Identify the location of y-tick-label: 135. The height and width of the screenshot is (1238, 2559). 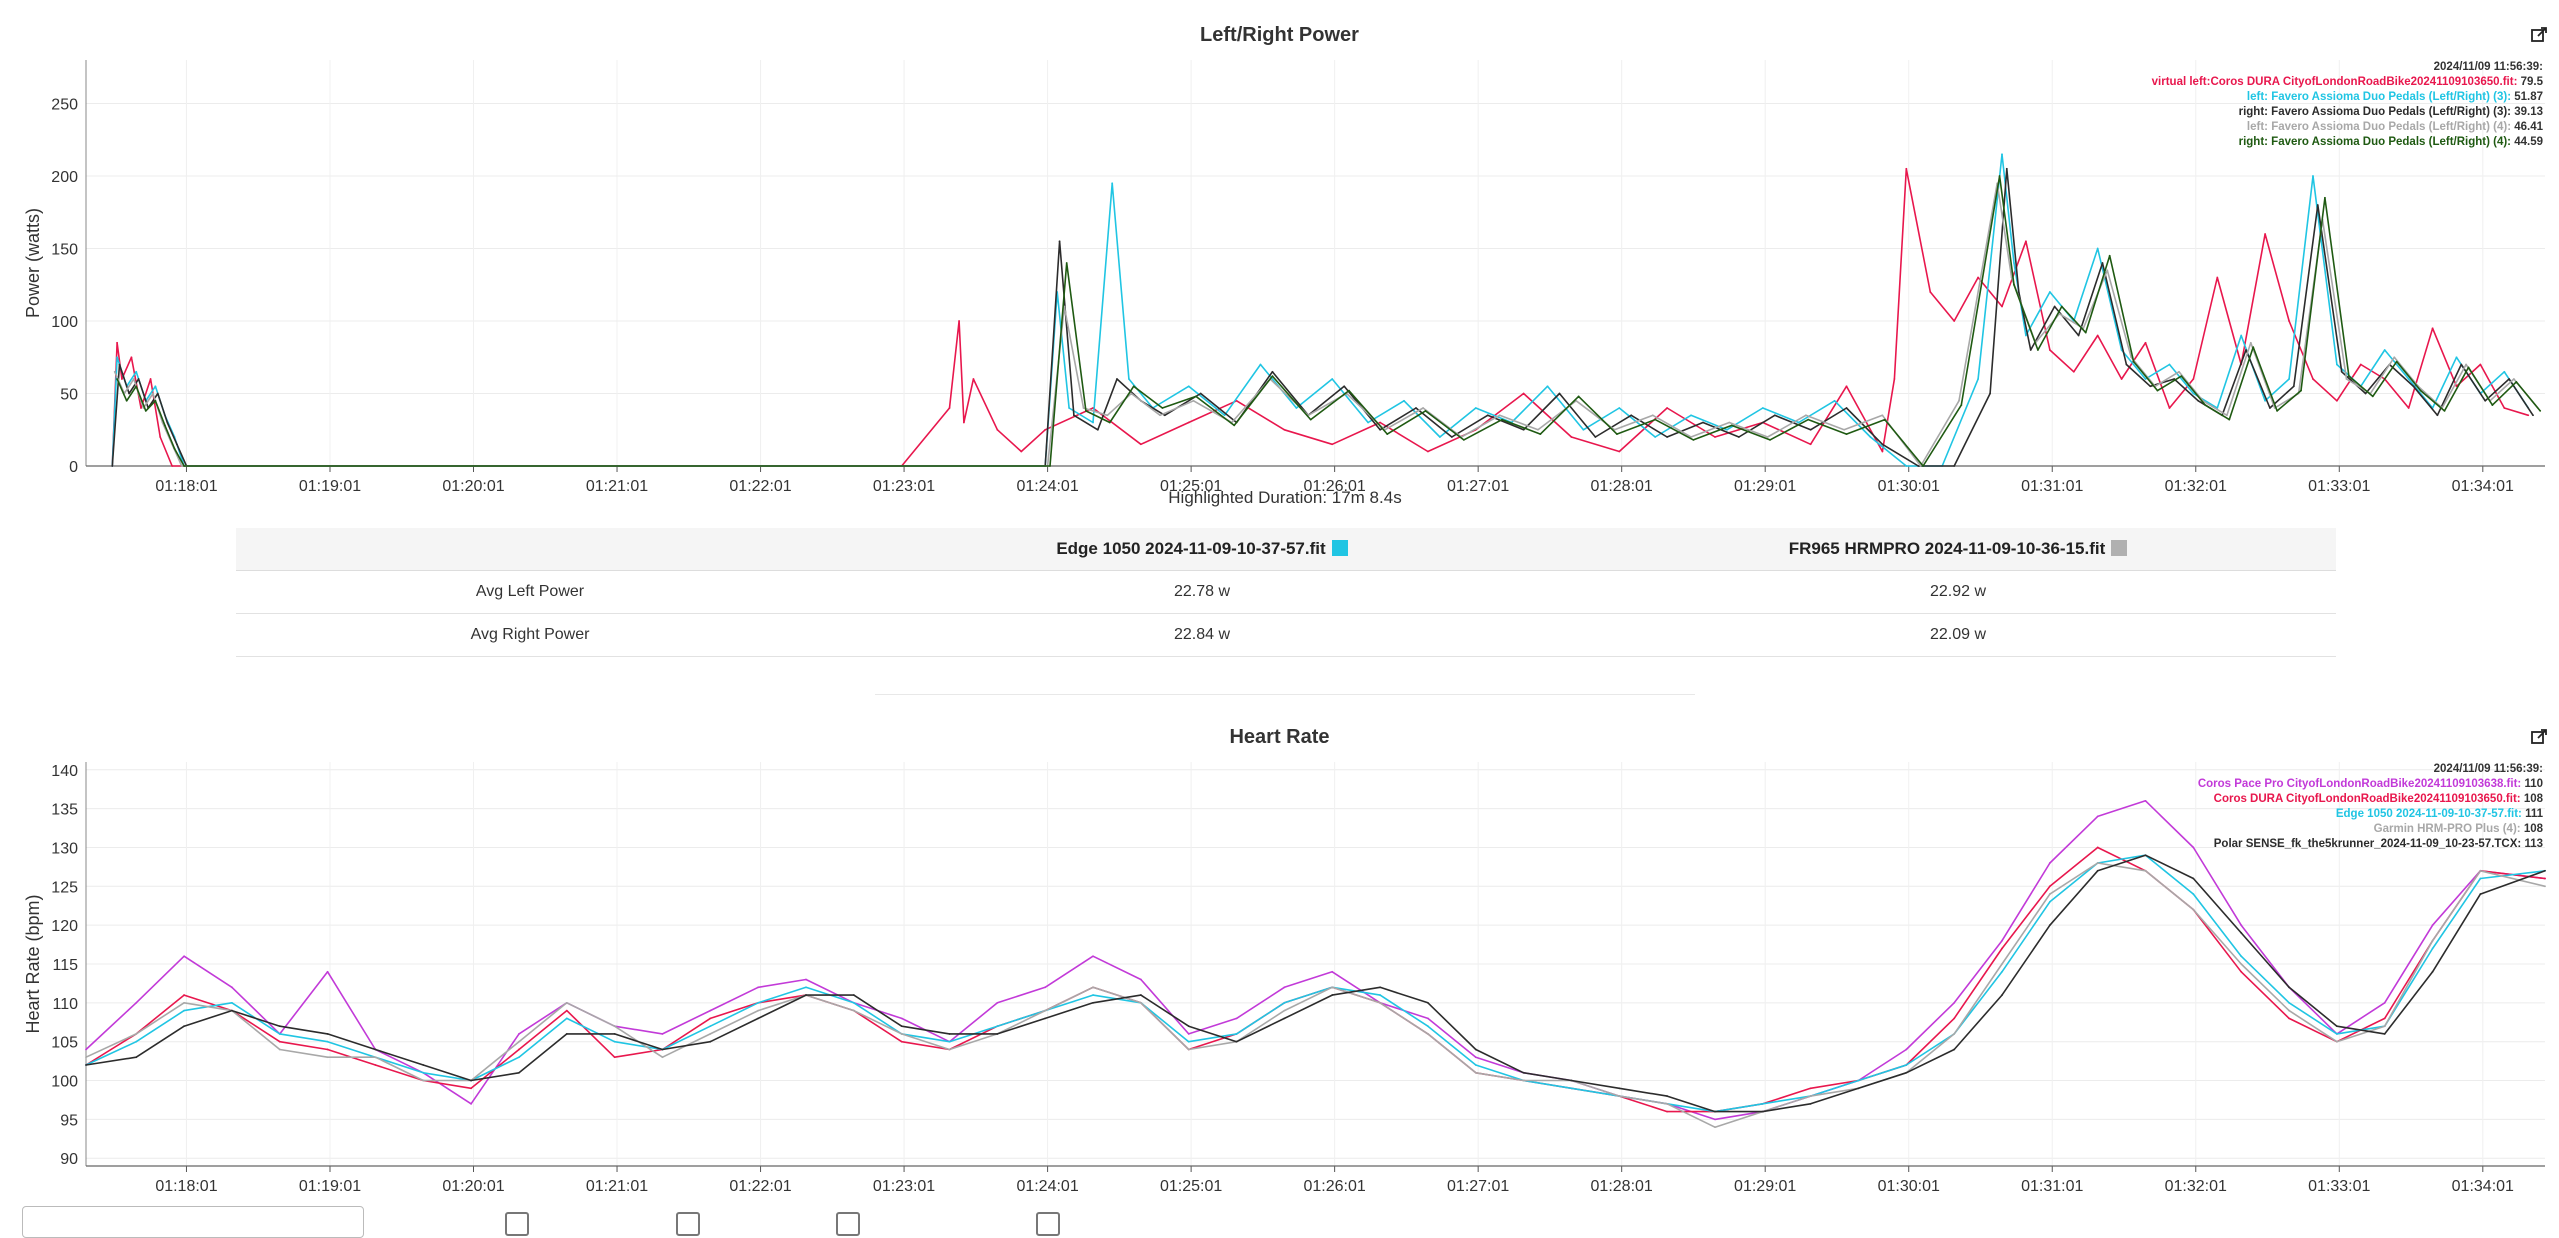
(64, 810).